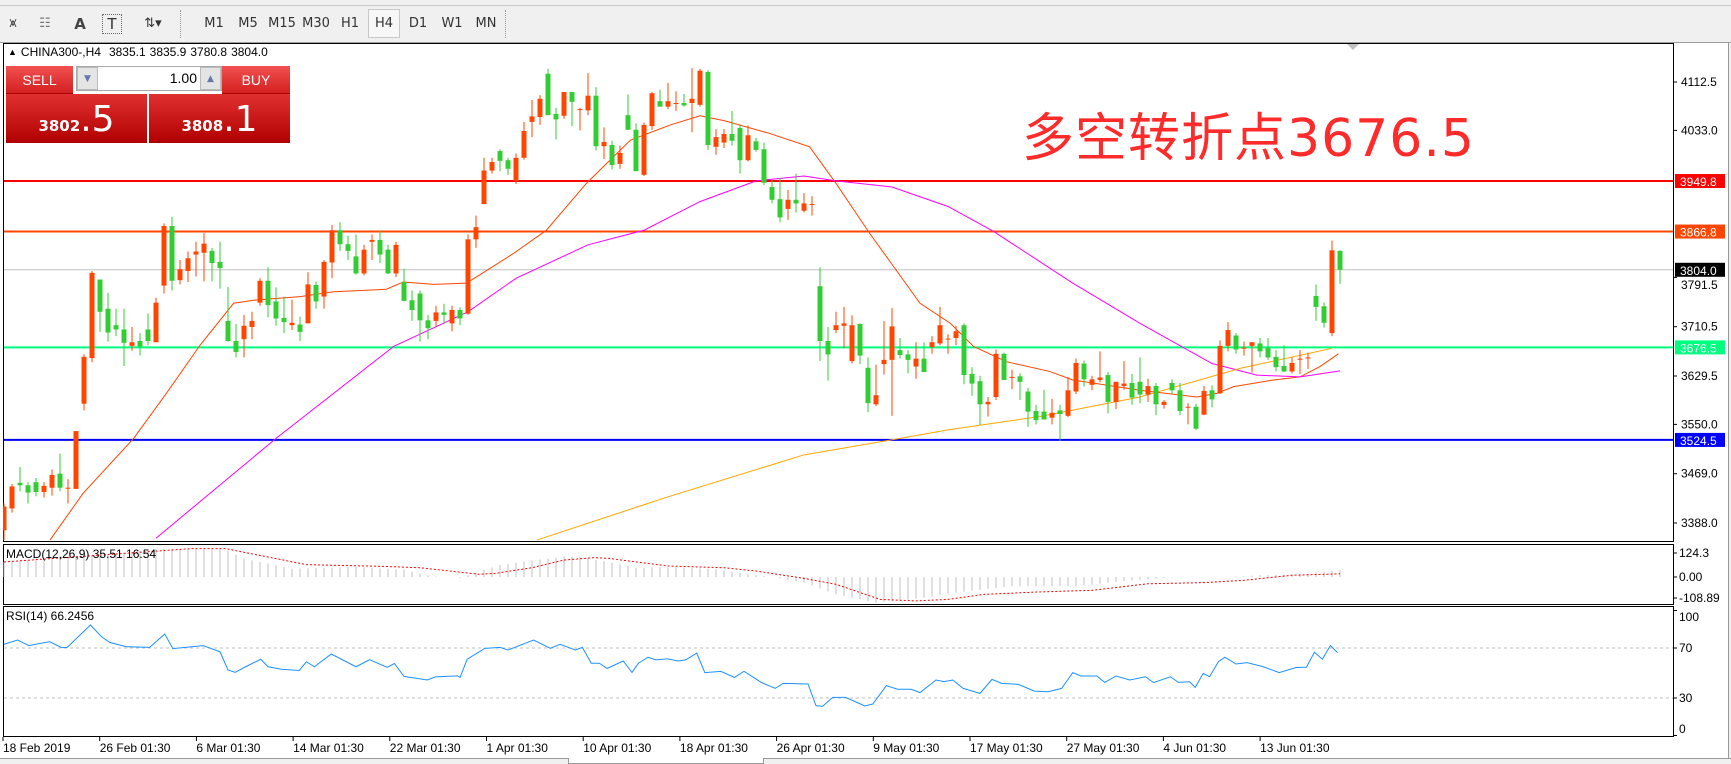  I want to click on time-axis-label: 6 Mar 01:30, so click(228, 748).